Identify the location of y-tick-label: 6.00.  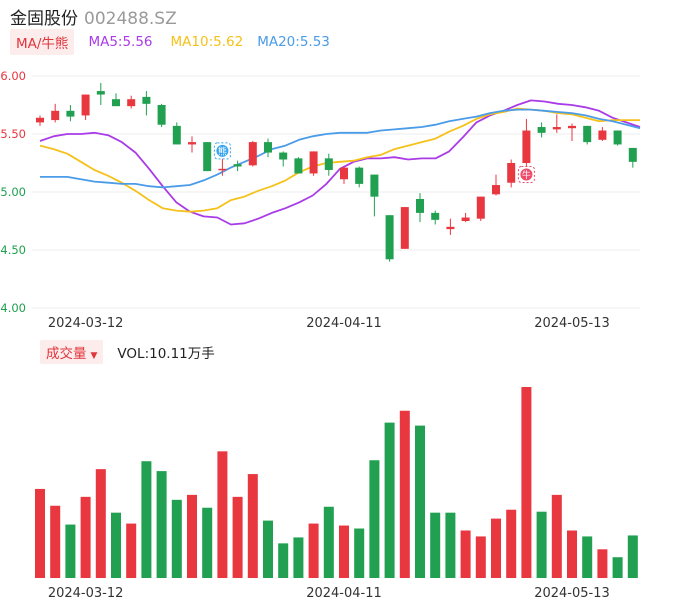
(13, 76).